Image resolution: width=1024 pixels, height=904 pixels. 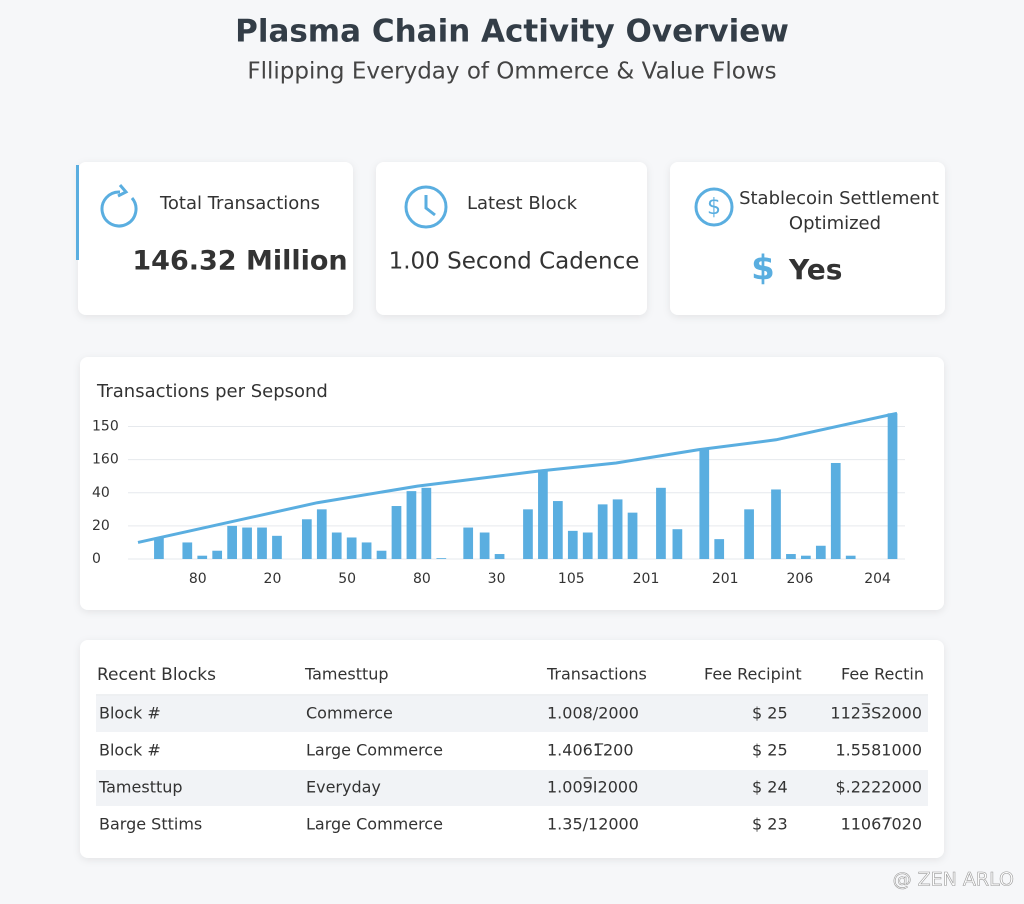 What do you see at coordinates (426, 207) in the screenshot?
I see `icon-clock` at bounding box center [426, 207].